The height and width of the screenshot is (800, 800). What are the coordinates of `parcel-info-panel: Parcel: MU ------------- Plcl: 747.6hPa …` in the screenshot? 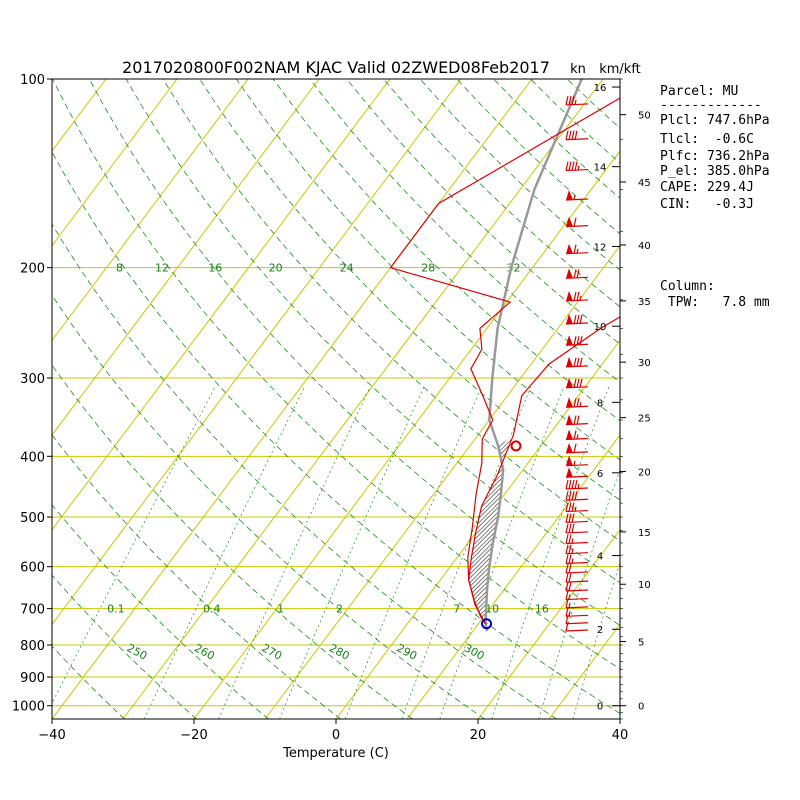 It's located at (715, 197).